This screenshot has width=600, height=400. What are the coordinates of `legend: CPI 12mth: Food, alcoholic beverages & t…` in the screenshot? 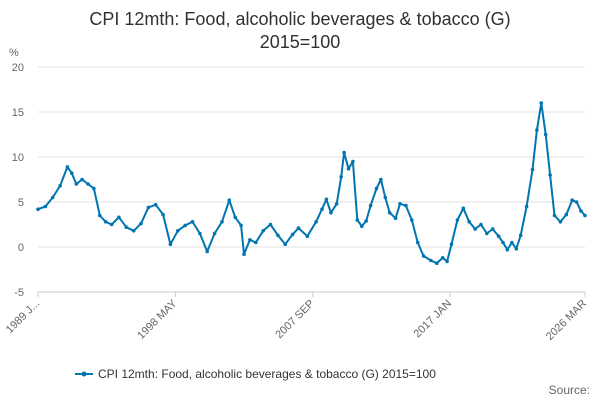 It's located at (255, 374).